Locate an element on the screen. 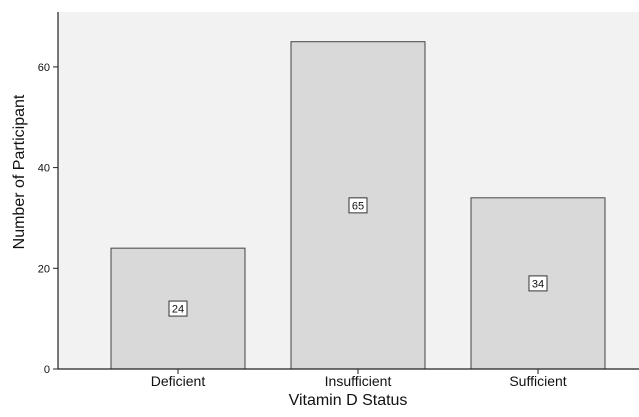 The image size is (639, 417). data-label: 24 is located at coordinates (178, 310).